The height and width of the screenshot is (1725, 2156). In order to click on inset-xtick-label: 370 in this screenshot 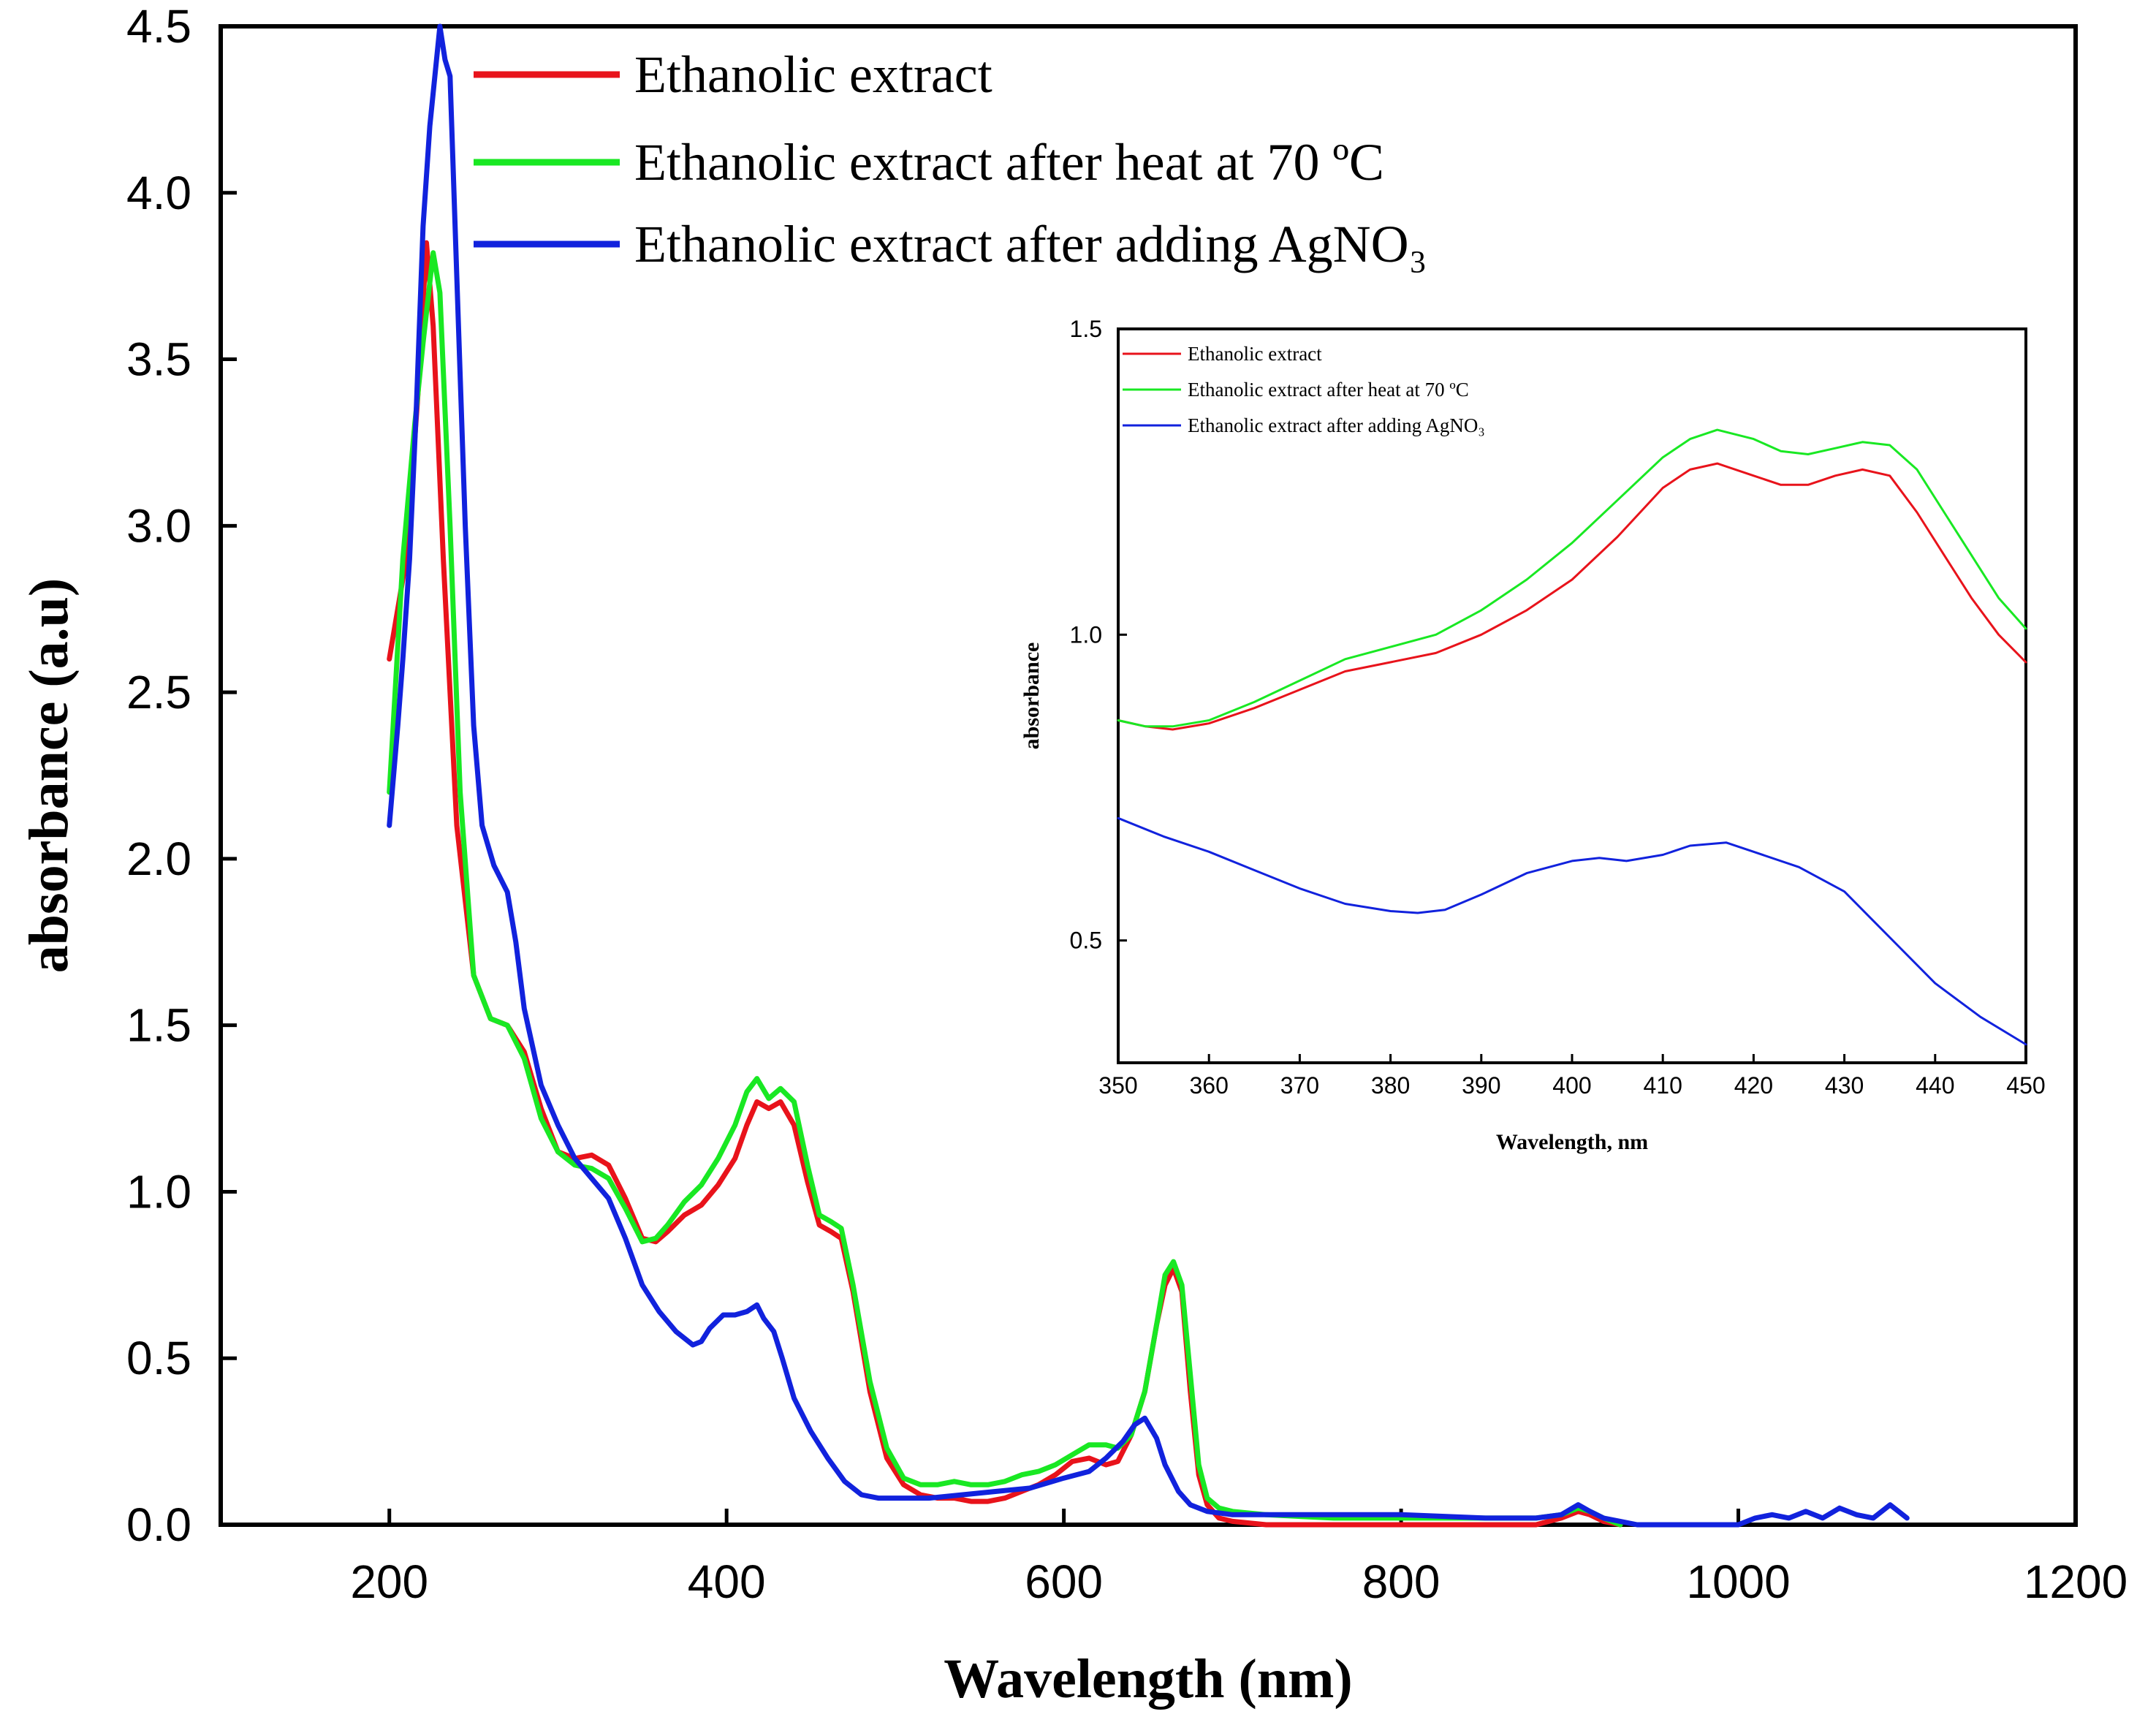, I will do `click(1300, 1085)`.